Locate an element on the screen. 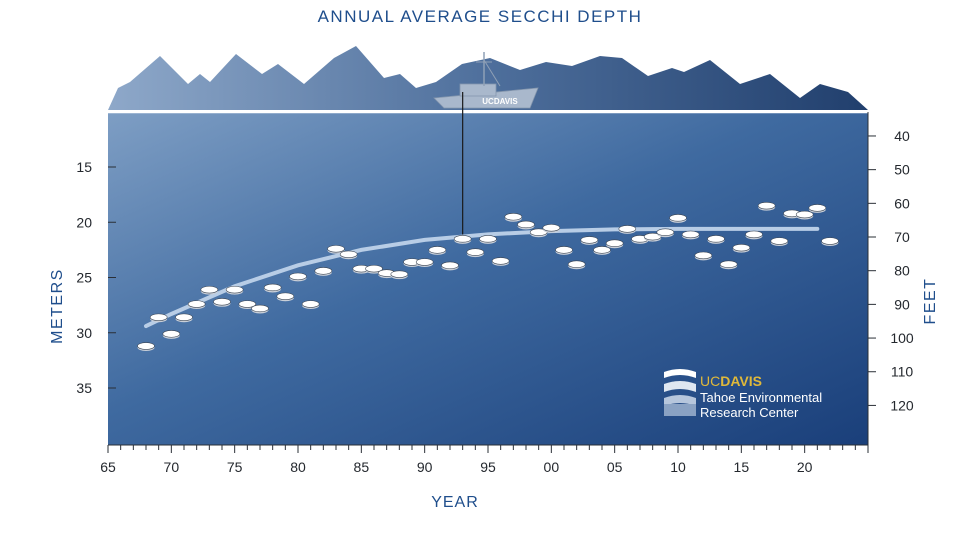  svg-text: UCDAVIS is located at coordinates (731, 381).